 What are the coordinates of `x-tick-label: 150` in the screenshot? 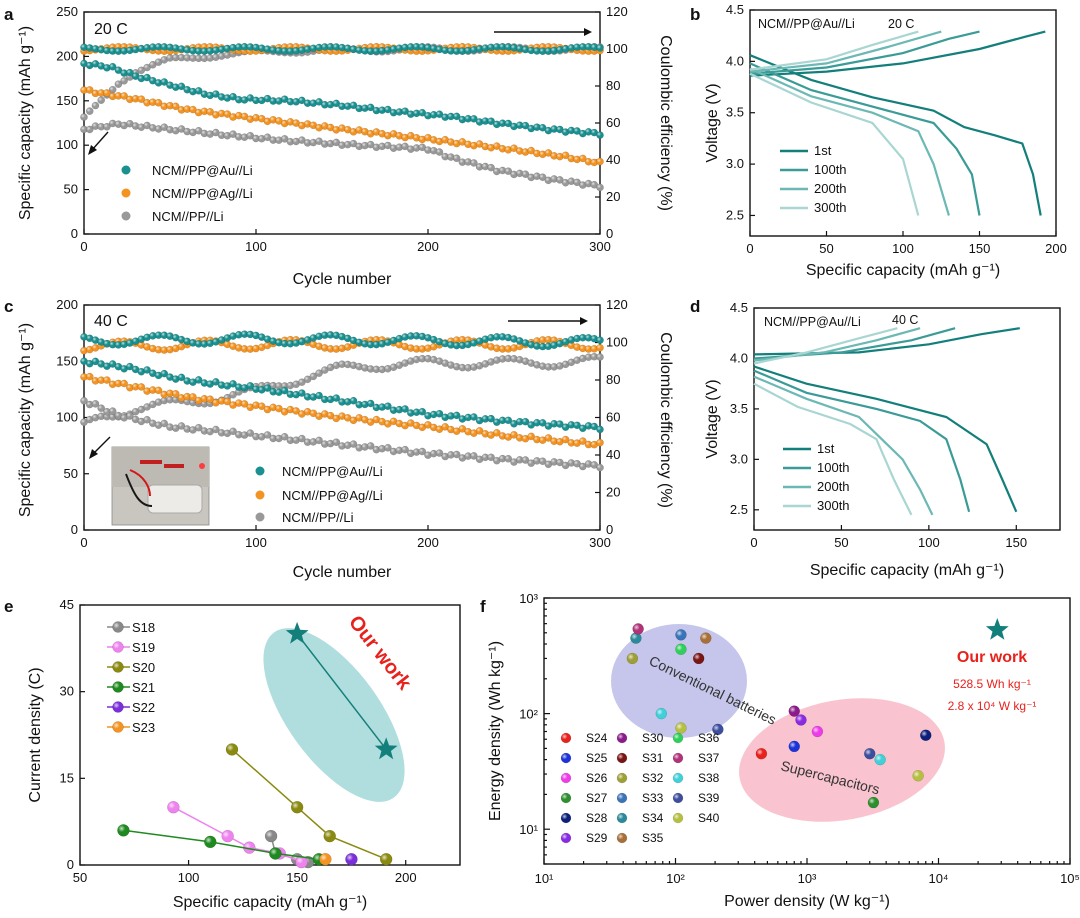 It's located at (297, 877).